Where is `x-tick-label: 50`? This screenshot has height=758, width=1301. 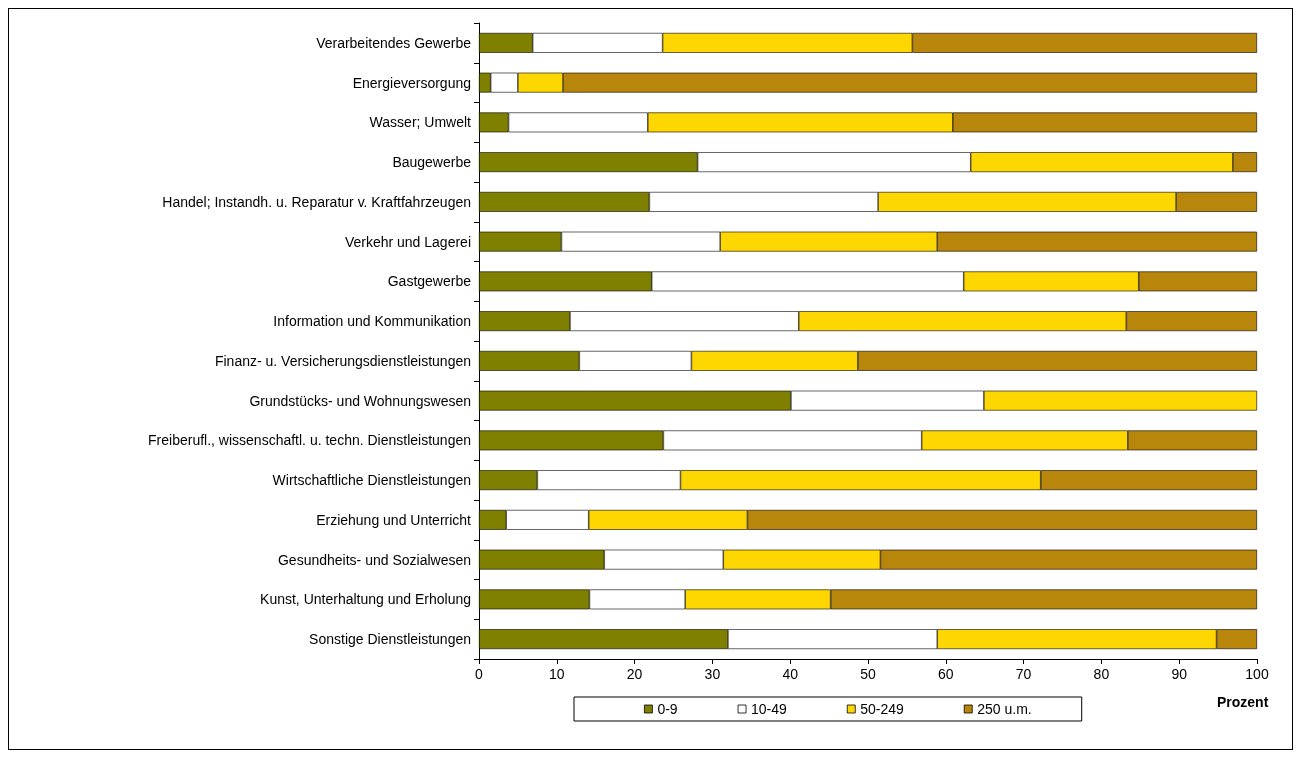
x-tick-label: 50 is located at coordinates (868, 674).